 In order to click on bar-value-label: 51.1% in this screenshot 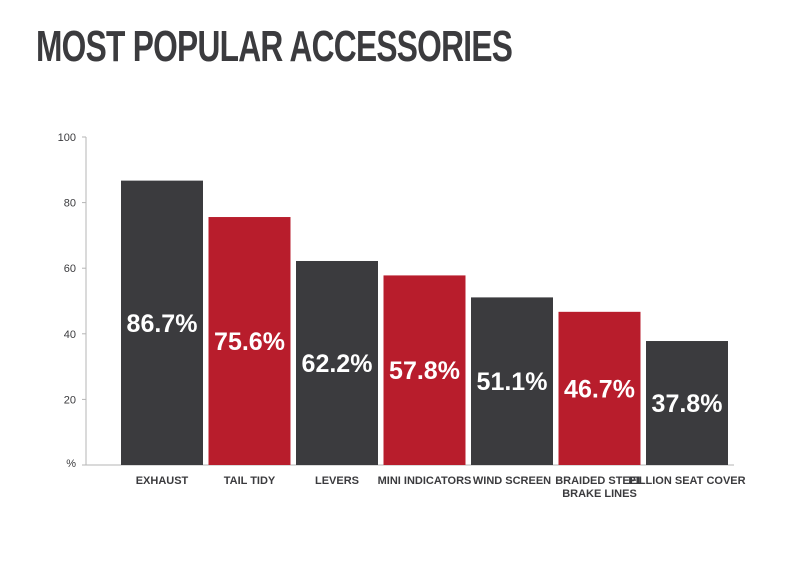, I will do `click(512, 382)`.